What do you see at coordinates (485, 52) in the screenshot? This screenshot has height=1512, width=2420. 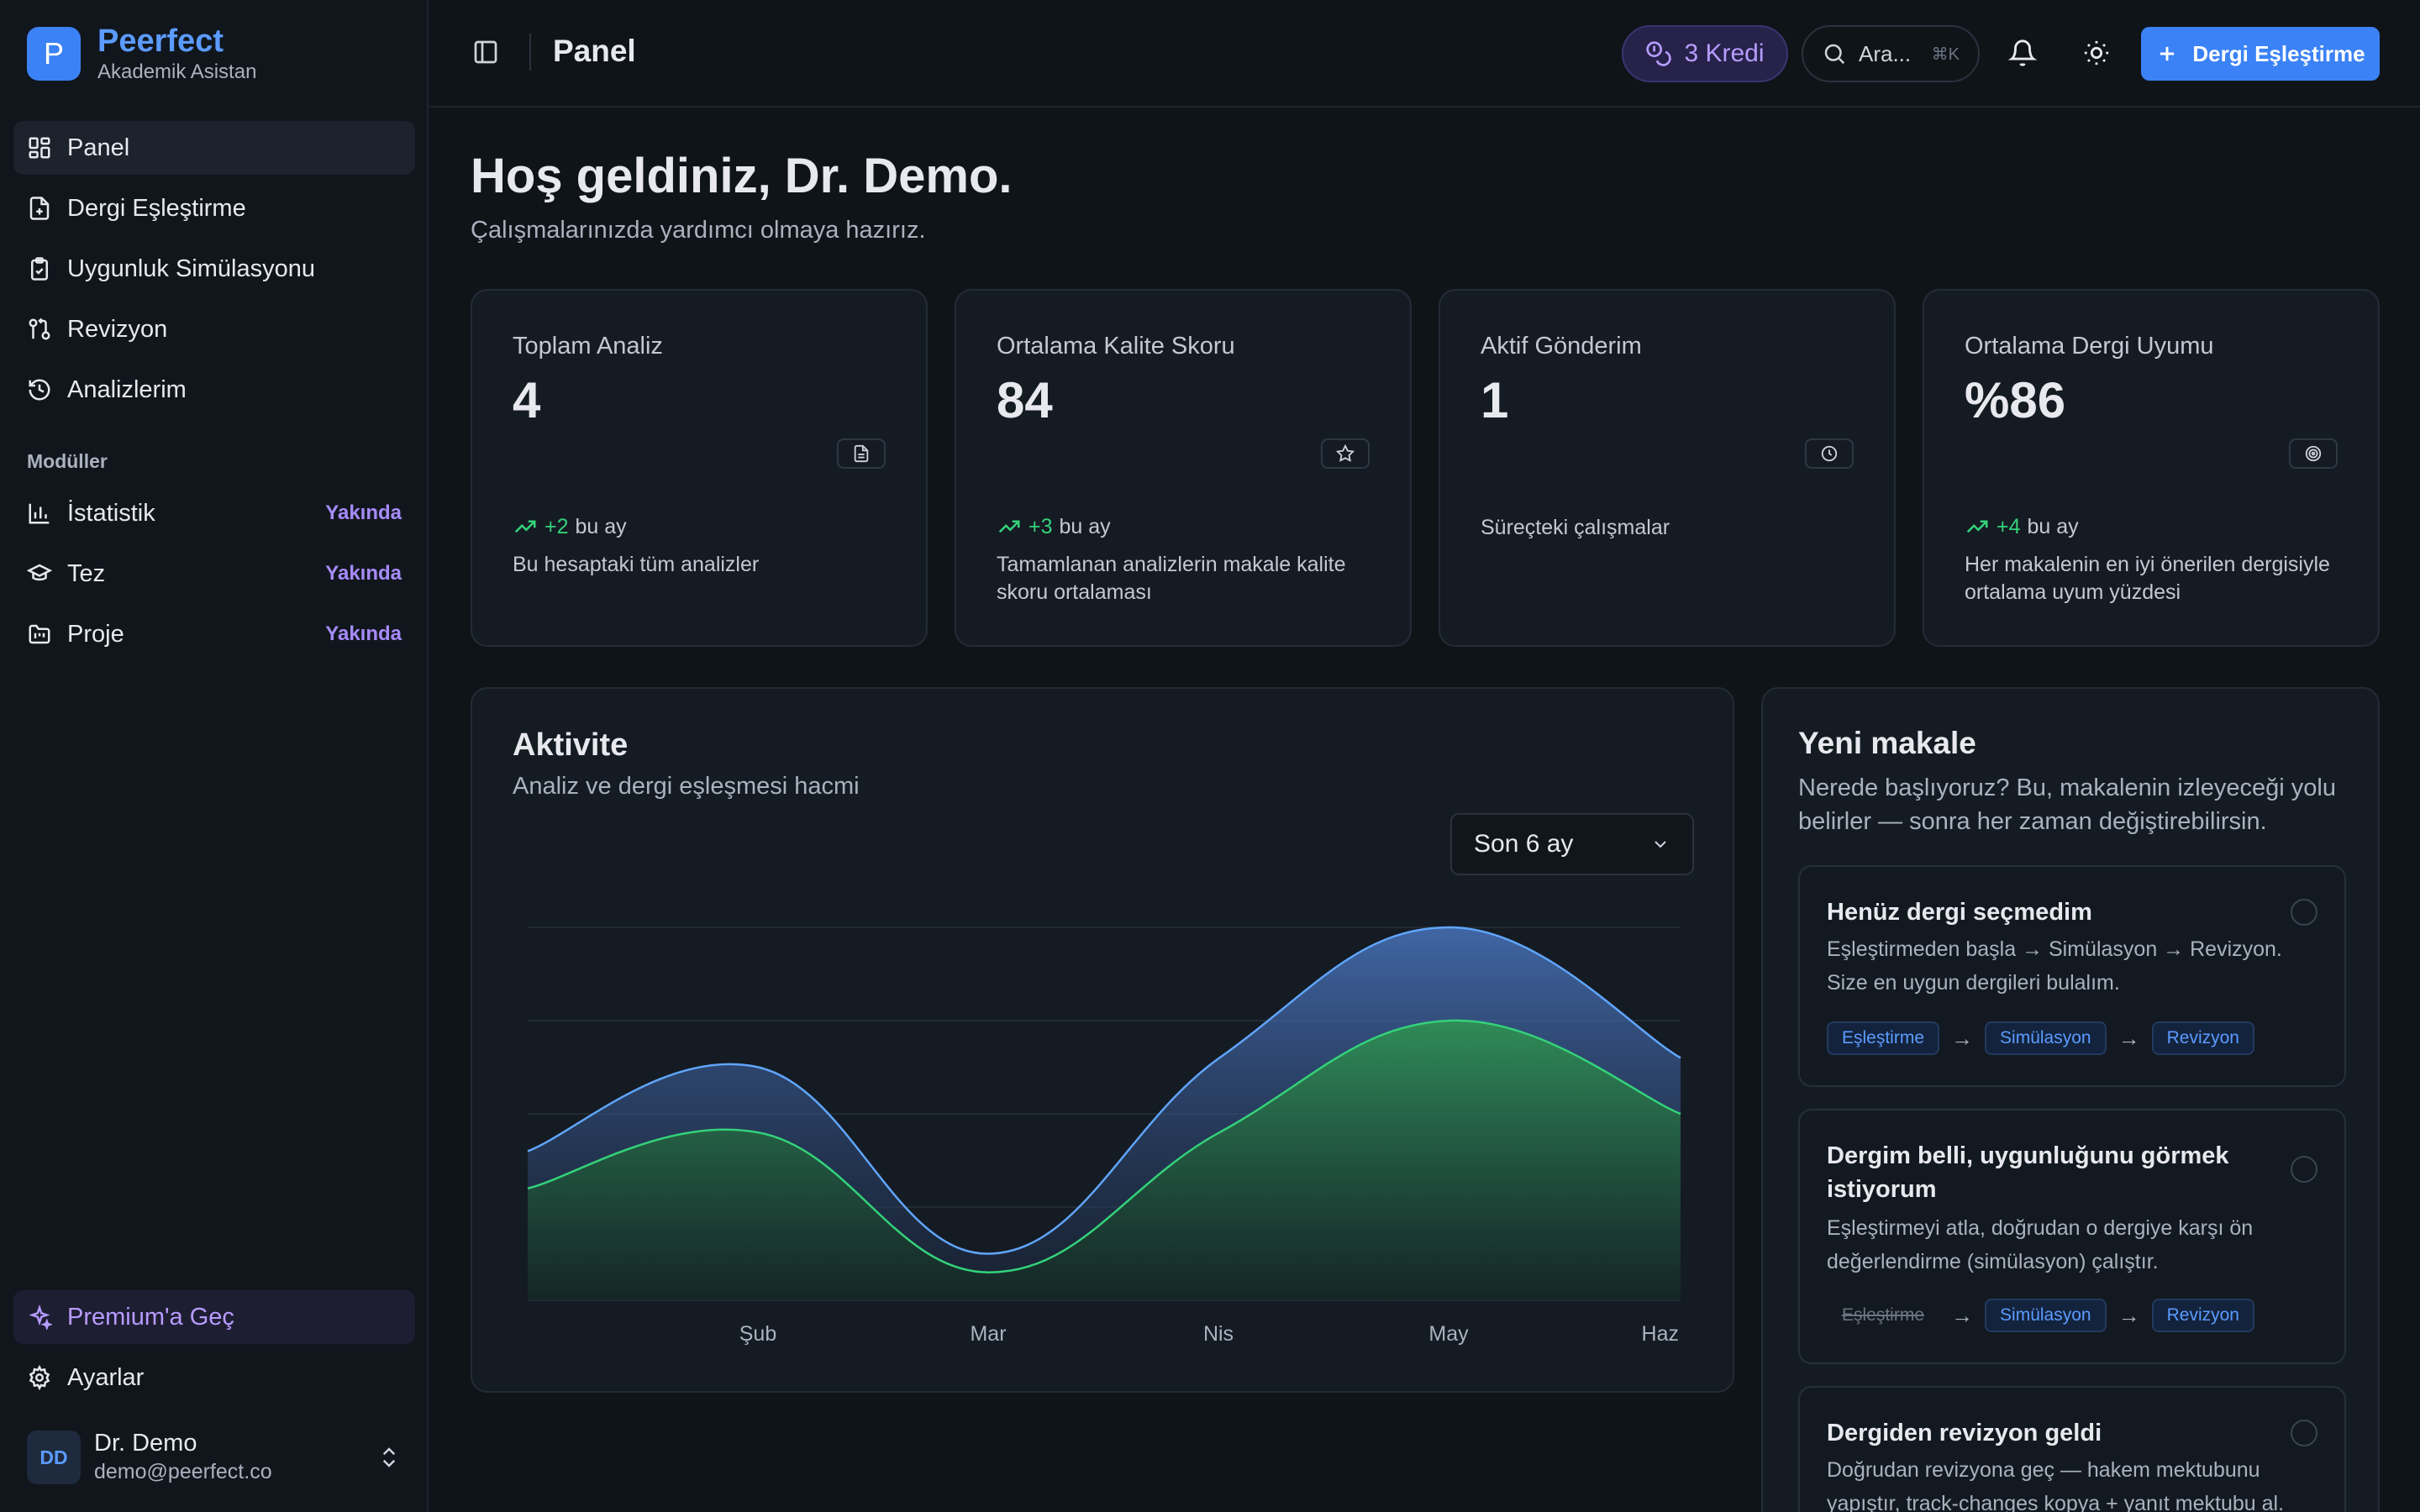 I see `sidebar-toggle-icon` at bounding box center [485, 52].